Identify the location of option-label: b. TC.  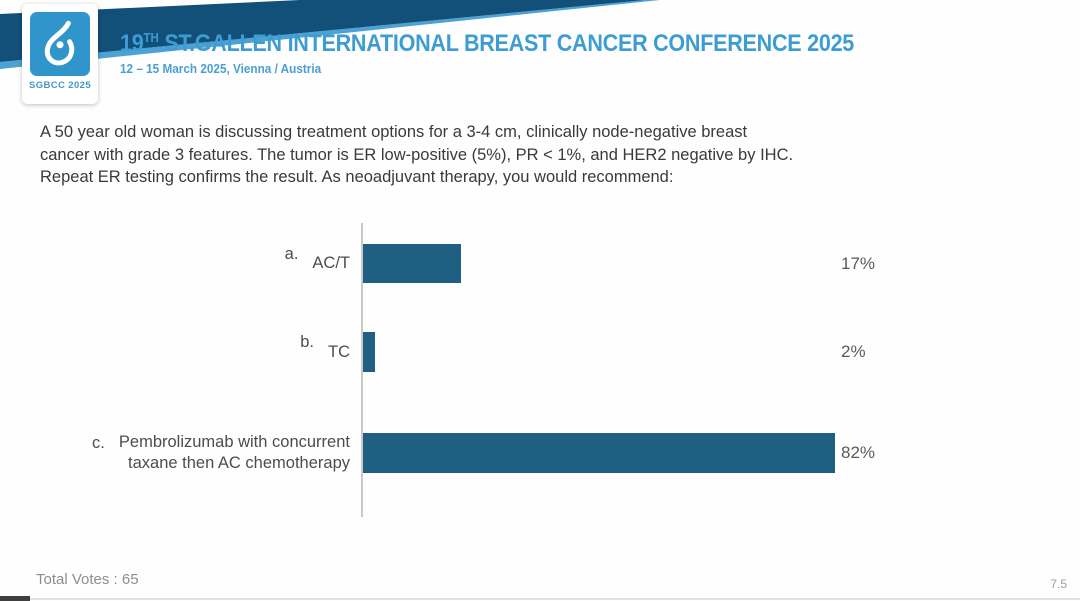
(175, 352).